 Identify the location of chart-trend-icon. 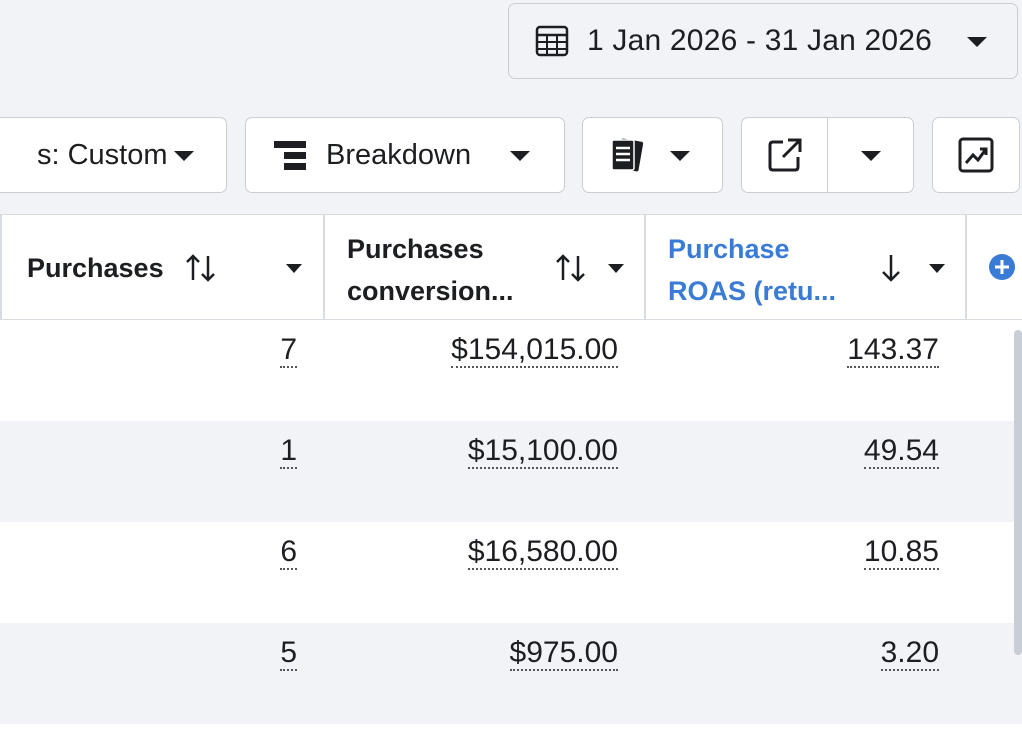
(976, 155).